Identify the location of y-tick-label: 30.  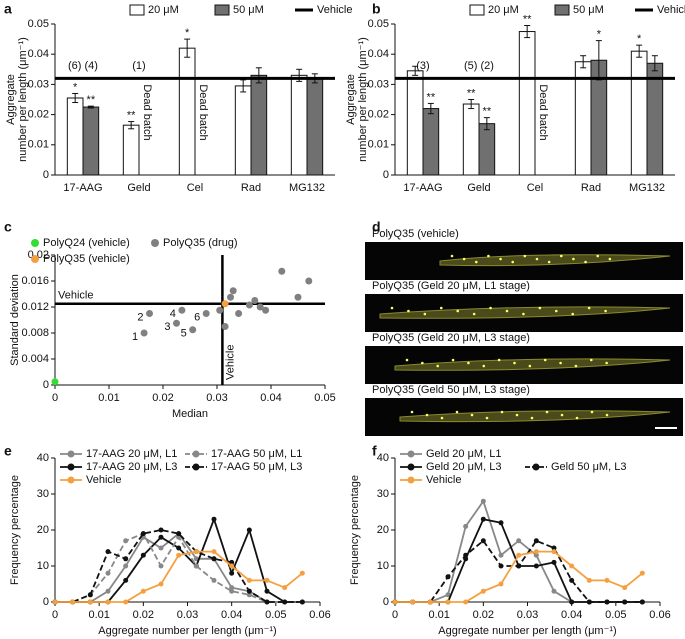
(43, 494).